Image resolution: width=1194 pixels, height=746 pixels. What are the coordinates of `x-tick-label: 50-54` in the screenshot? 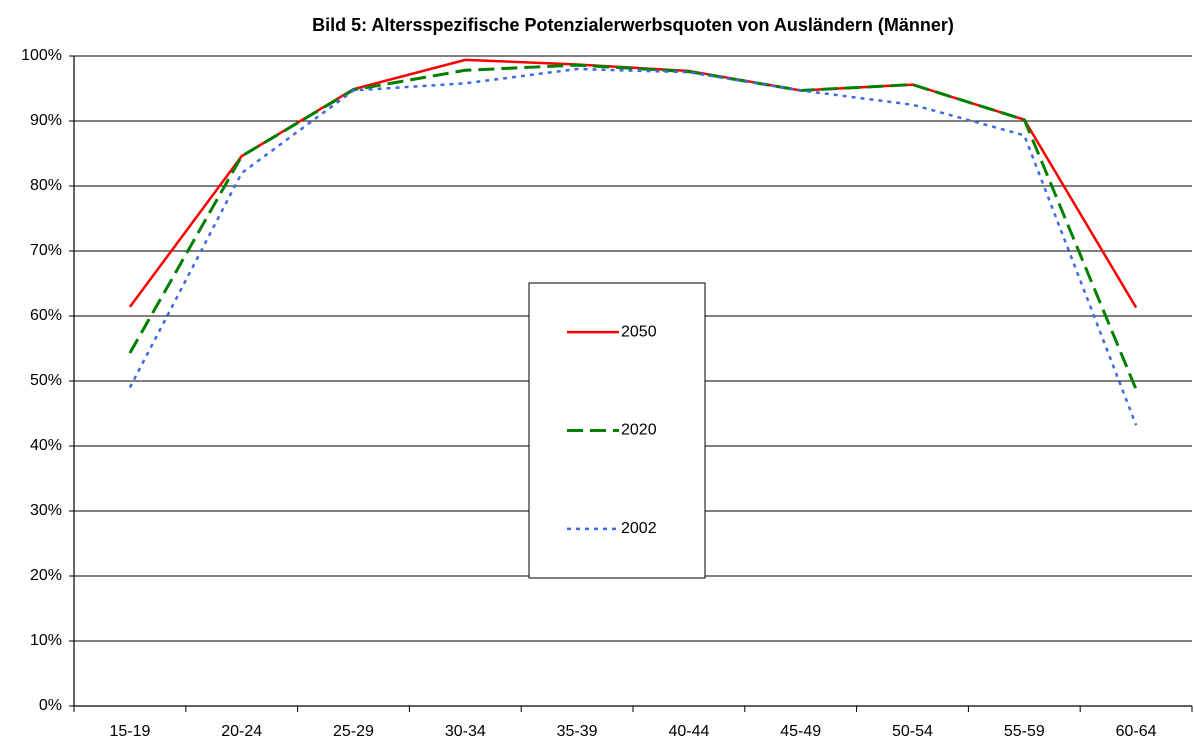 It's located at (912, 731).